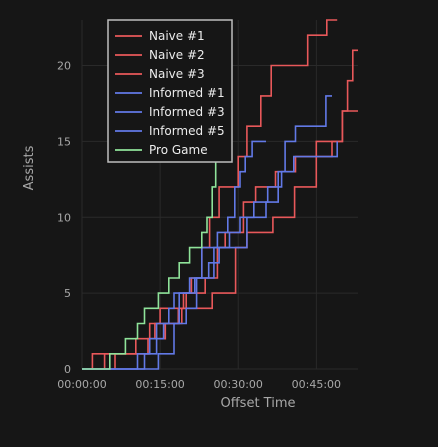 The height and width of the screenshot is (447, 438). I want to click on x-tick-label: 00:00:00, so click(81, 384).